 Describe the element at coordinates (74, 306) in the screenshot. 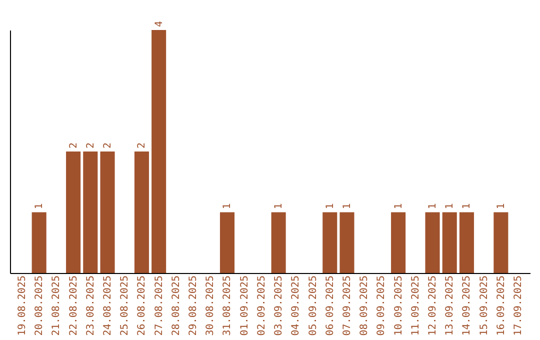

I see `x-tick-label: 22.08.2025` at that location.